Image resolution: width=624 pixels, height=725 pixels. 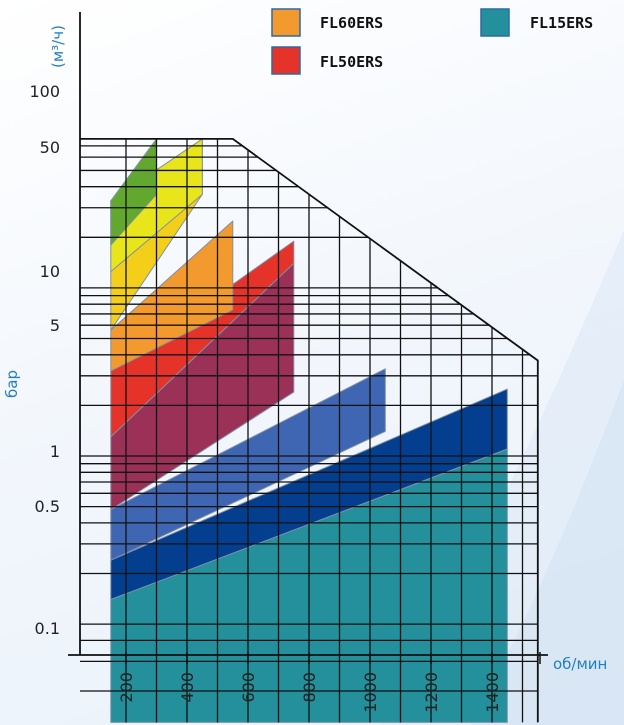 What do you see at coordinates (370, 692) in the screenshot?
I see `x-tick-label: 1000` at bounding box center [370, 692].